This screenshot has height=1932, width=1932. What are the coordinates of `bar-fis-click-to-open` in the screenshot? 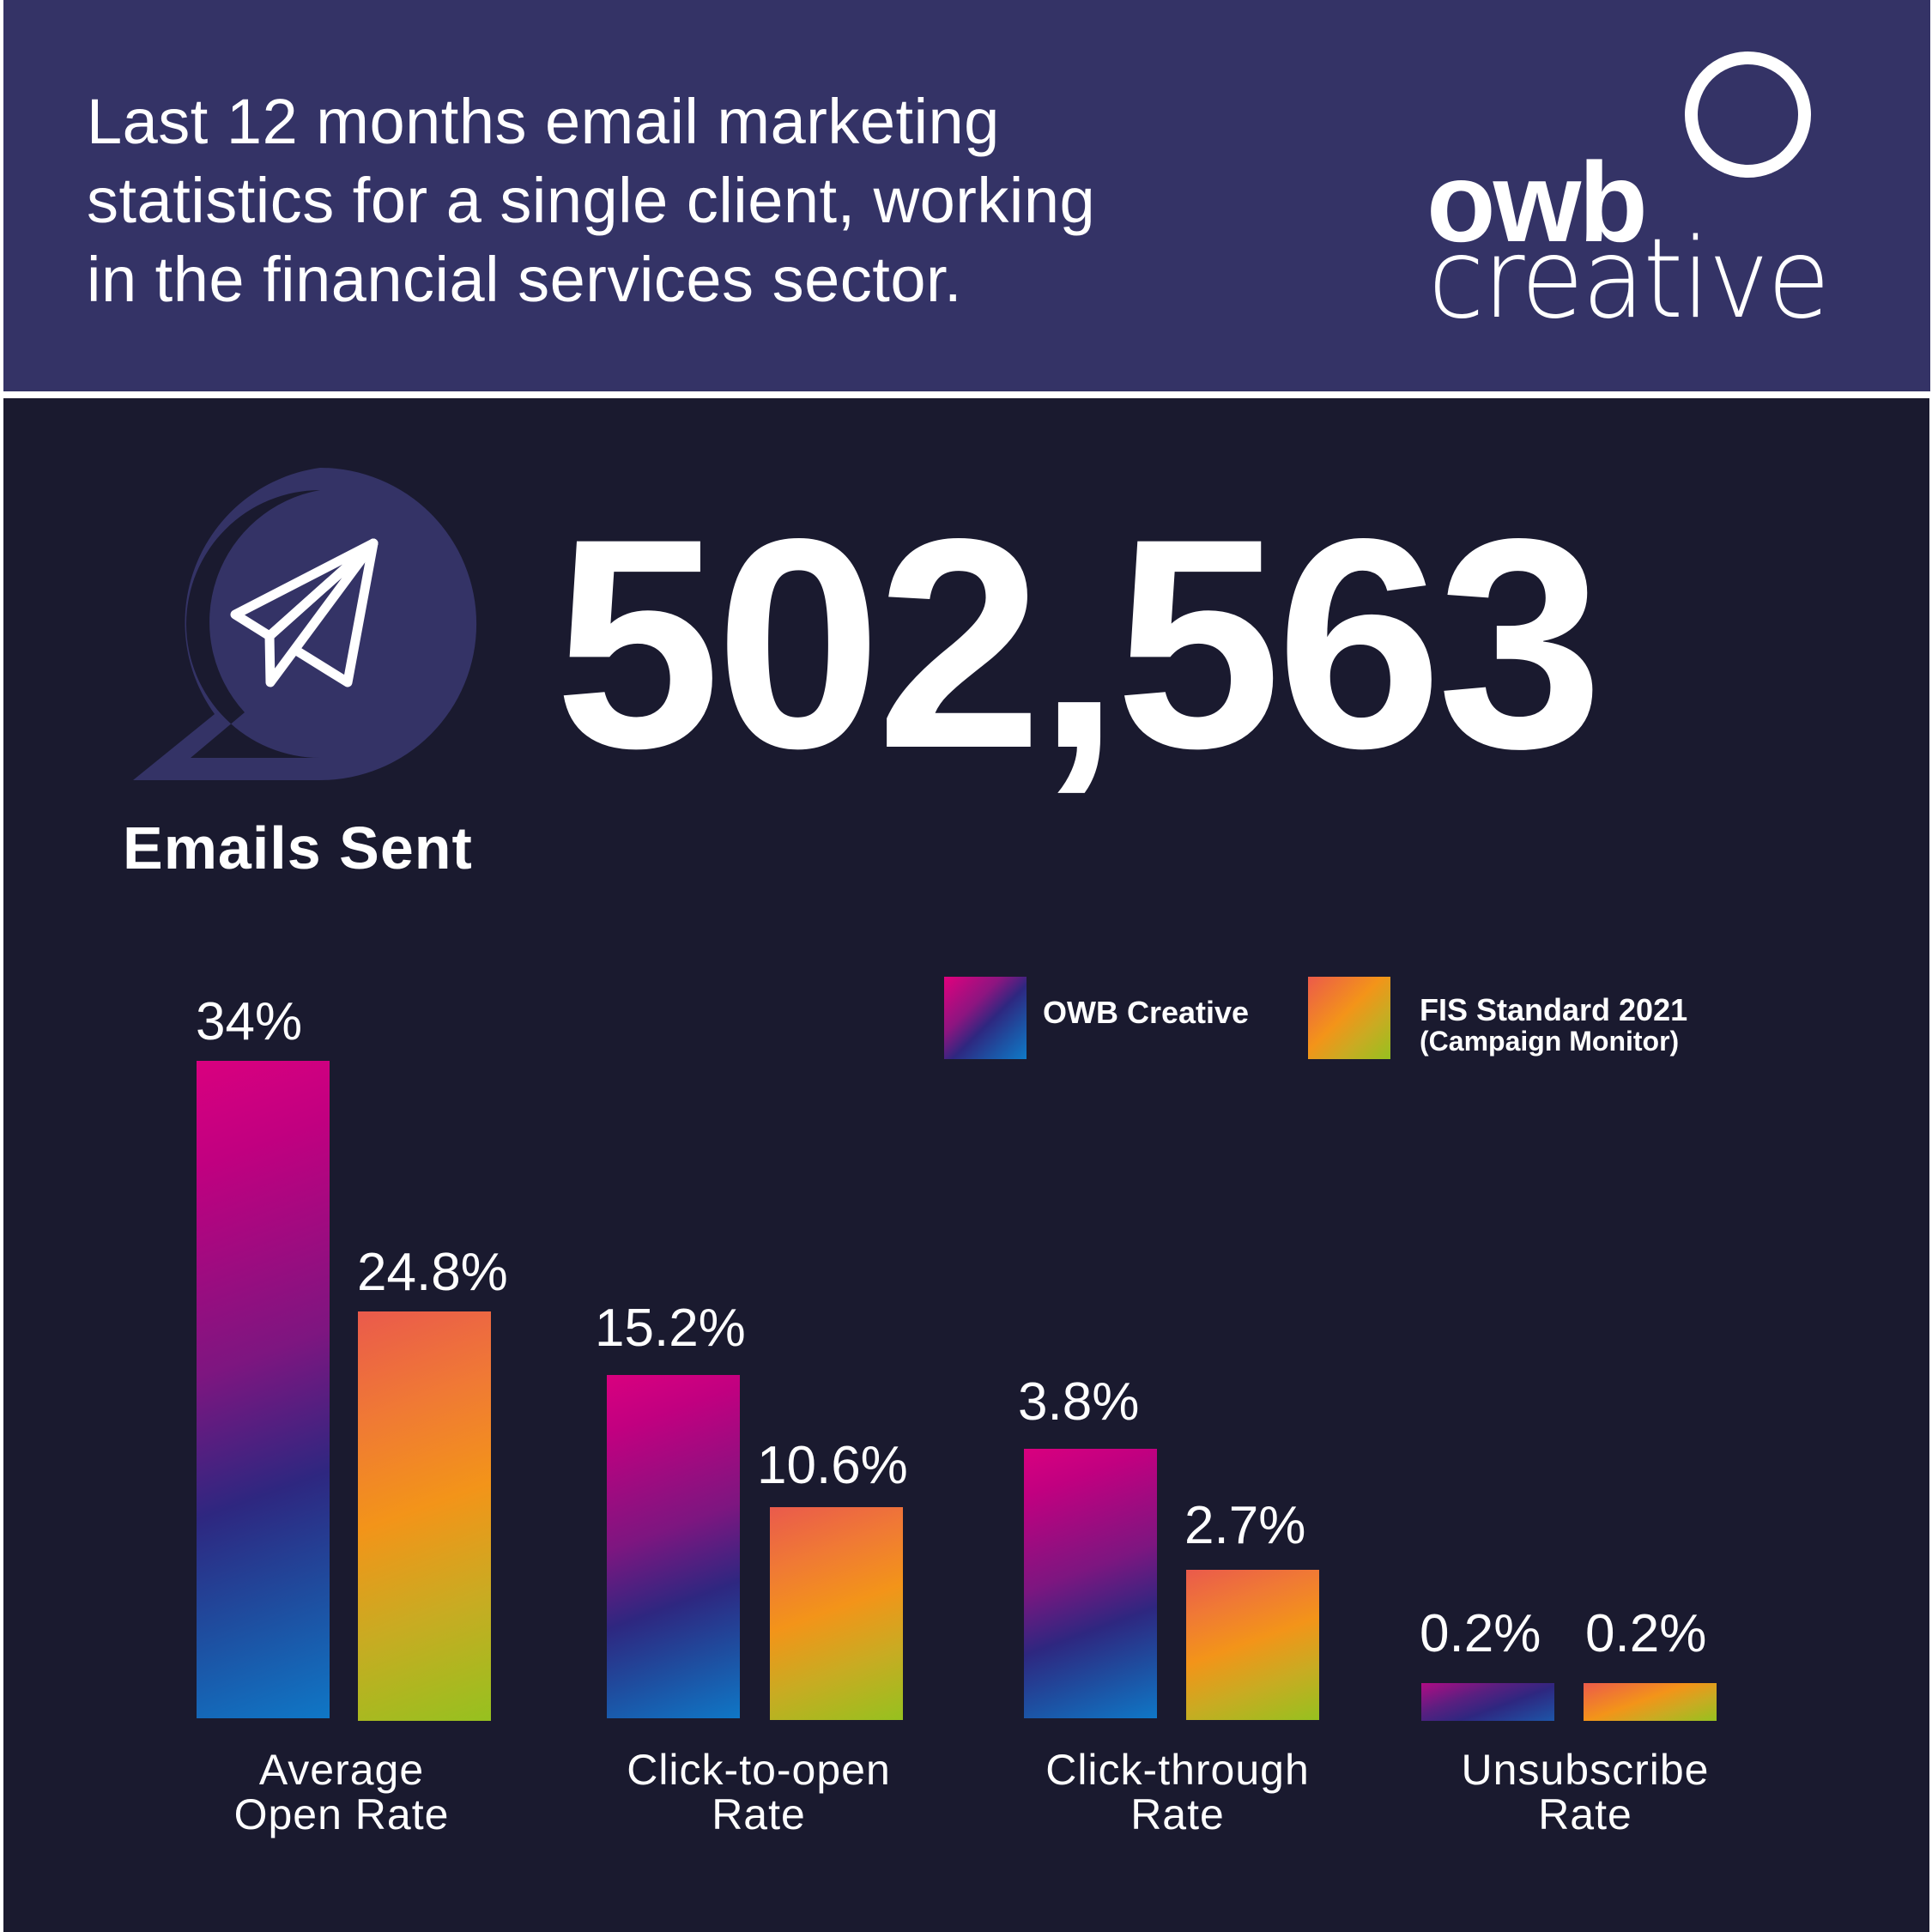 It's located at (837, 1614).